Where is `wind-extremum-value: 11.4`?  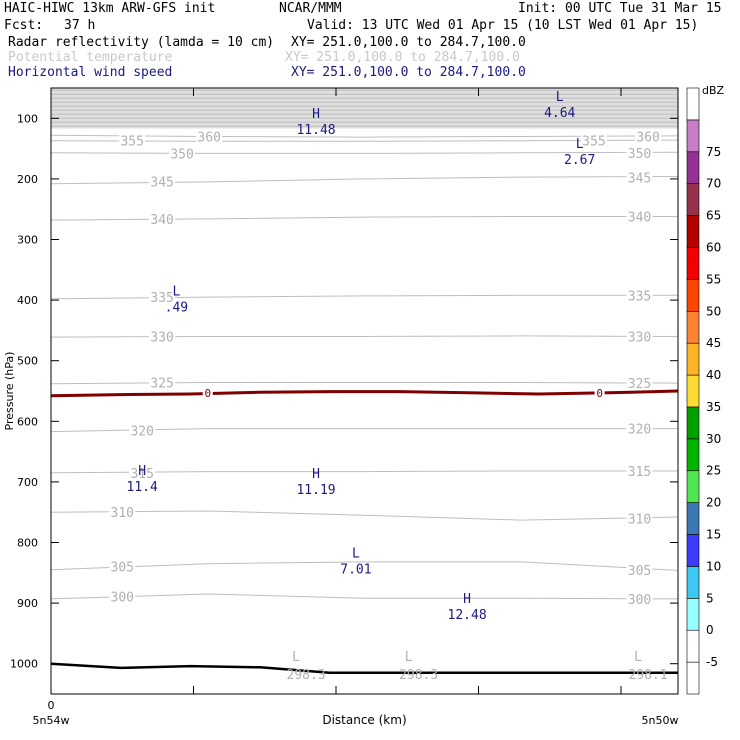 wind-extremum-value: 11.4 is located at coordinates (142, 487).